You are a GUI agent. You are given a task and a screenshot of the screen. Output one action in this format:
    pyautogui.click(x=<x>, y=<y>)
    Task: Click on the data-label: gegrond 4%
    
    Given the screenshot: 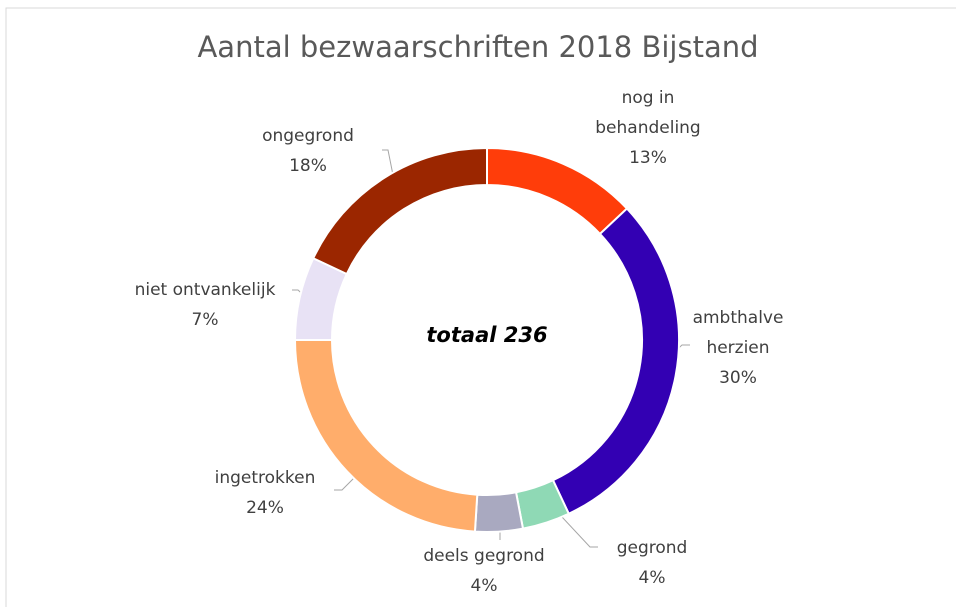 What is the action you would take?
    pyautogui.click(x=652, y=563)
    